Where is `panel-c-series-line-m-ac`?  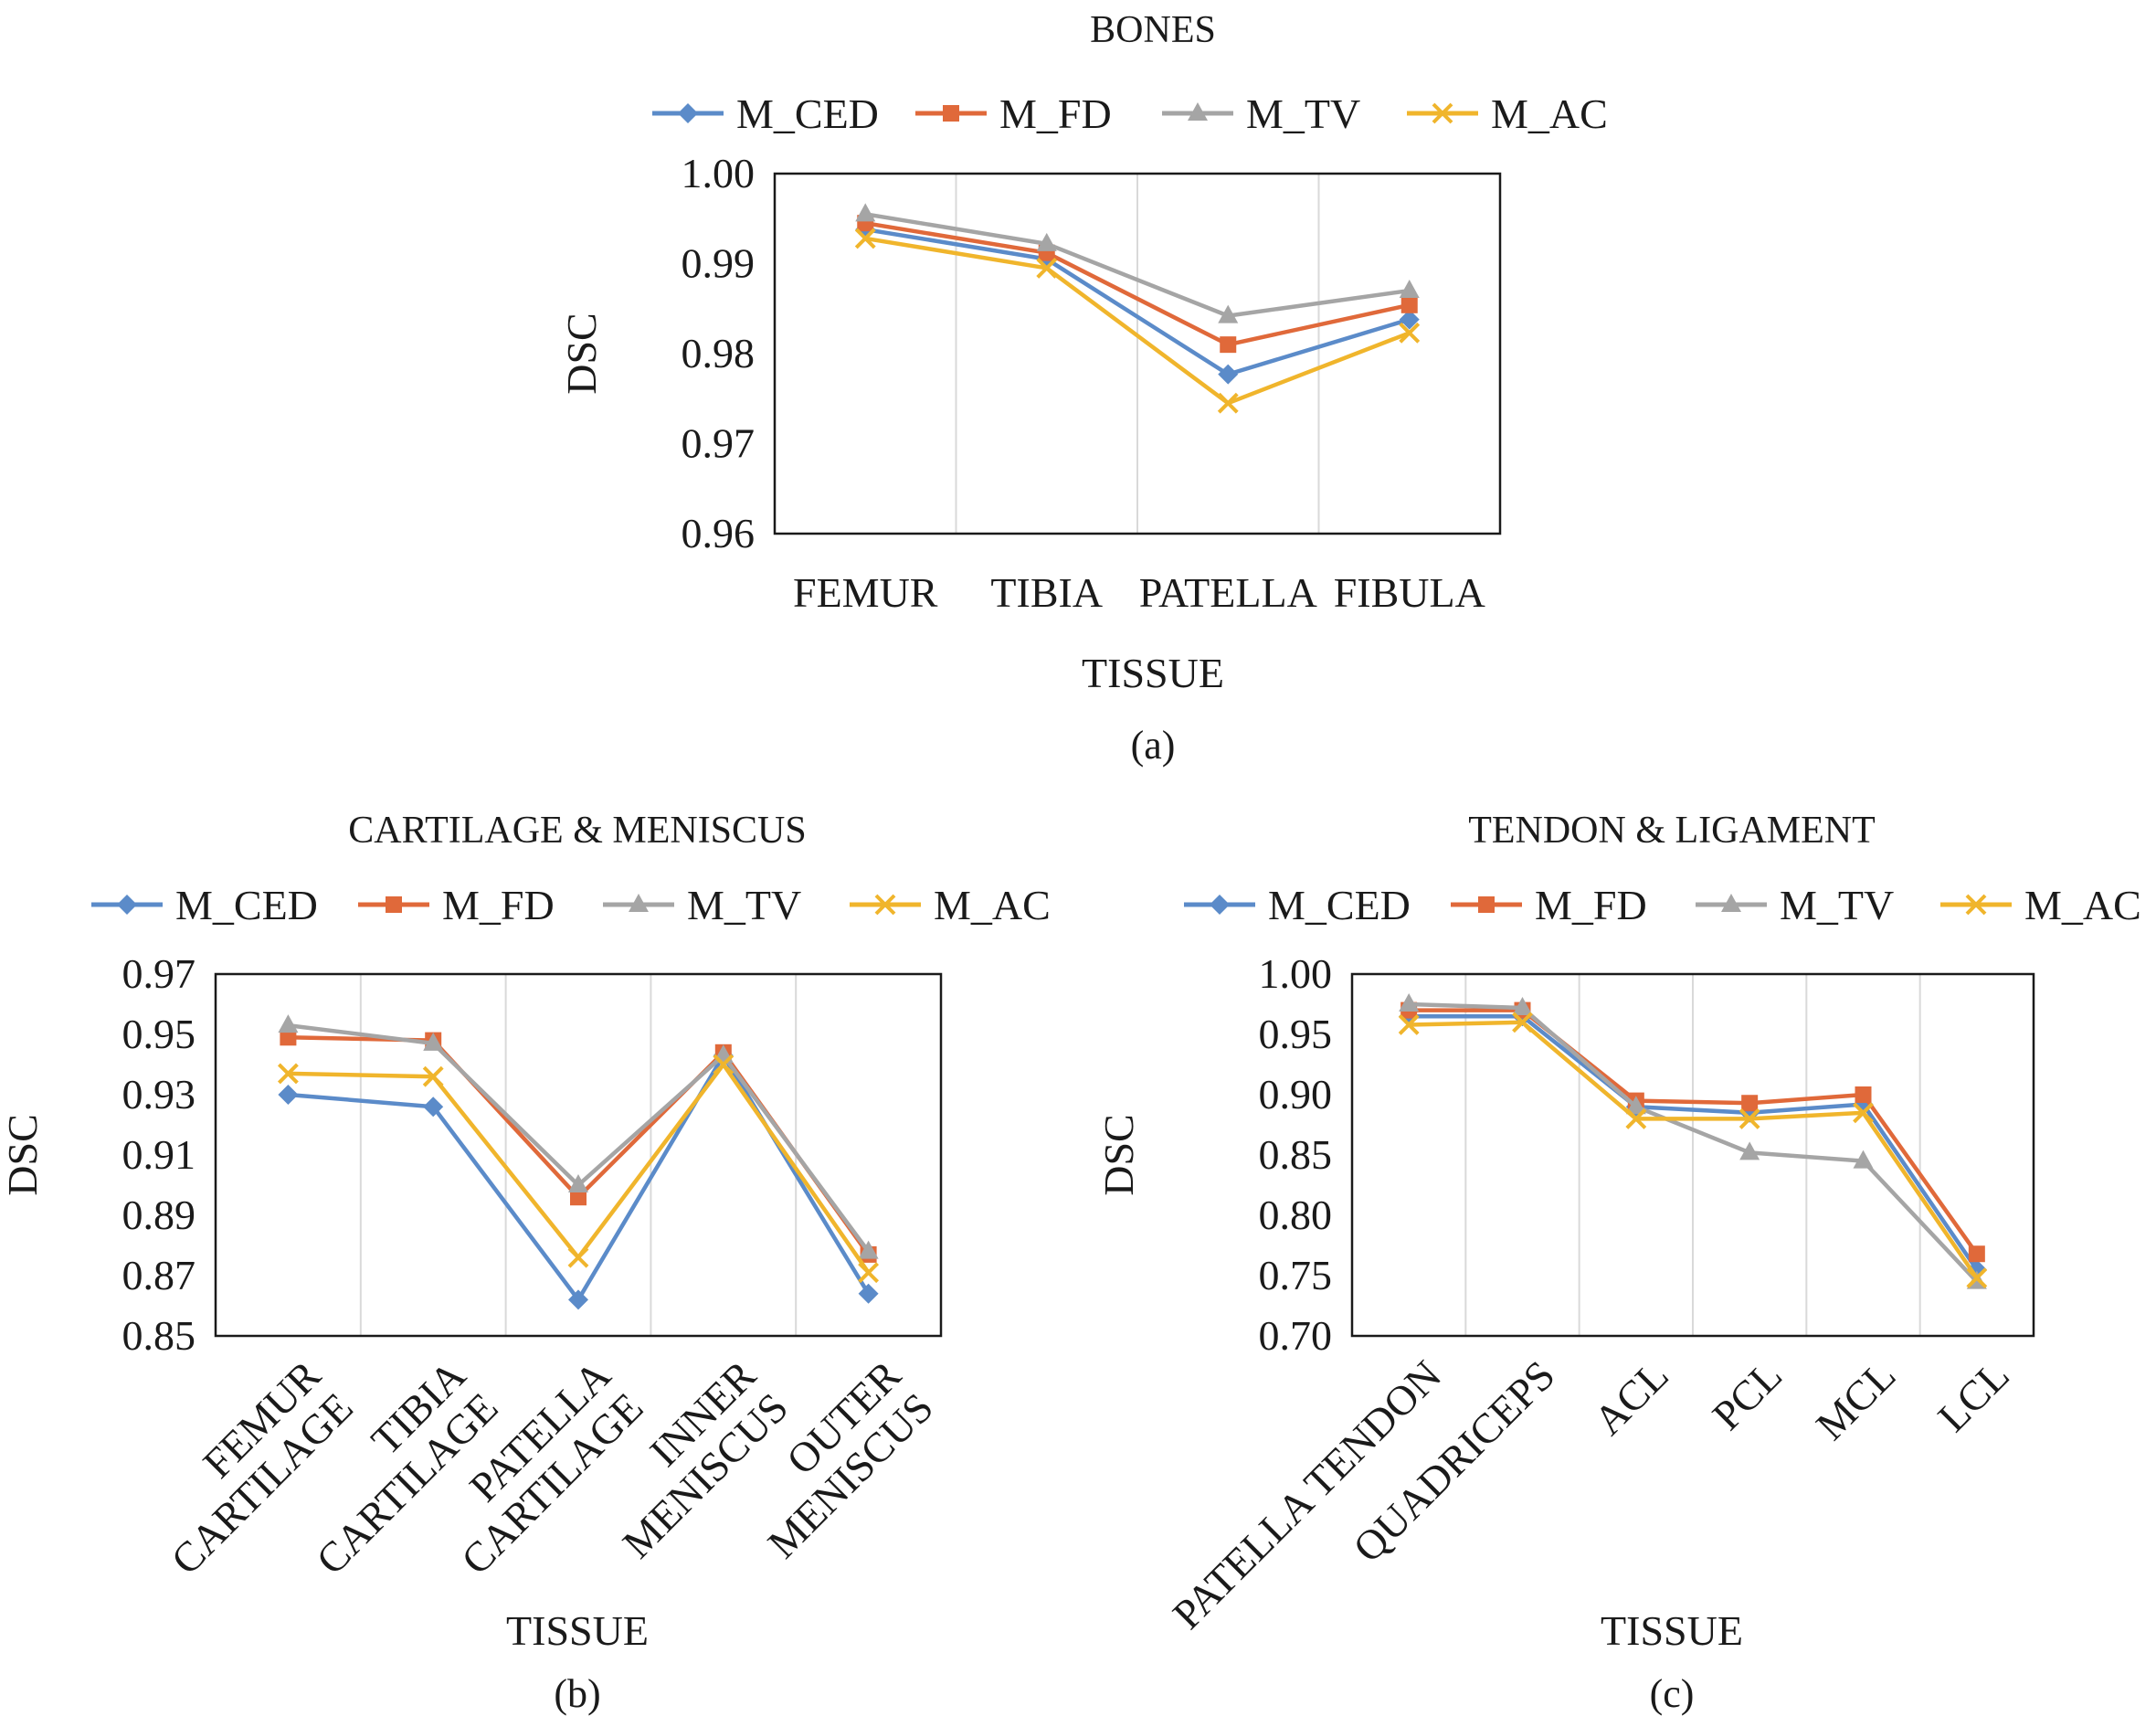 panel-c-series-line-m-ac is located at coordinates (1694, 1150).